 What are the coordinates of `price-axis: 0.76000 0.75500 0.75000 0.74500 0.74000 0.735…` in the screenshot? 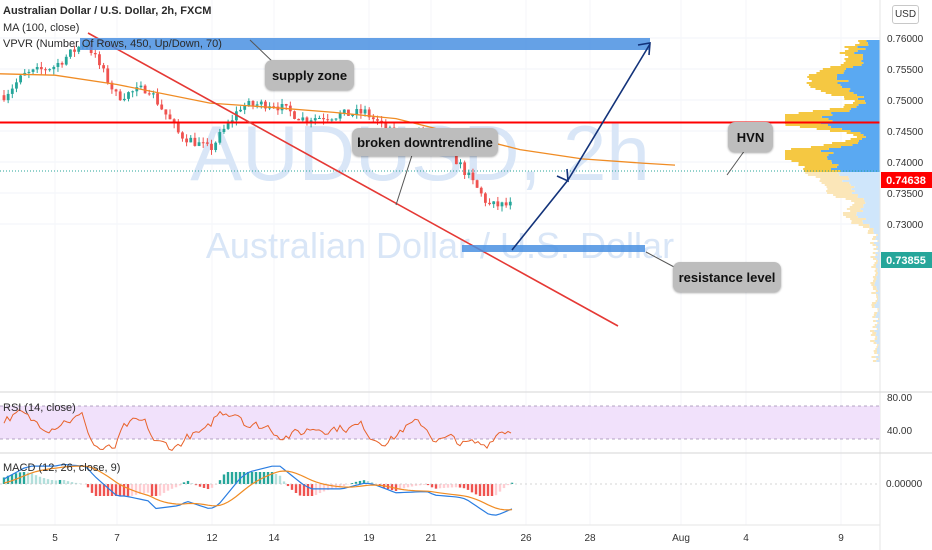 It's located at (905, 132).